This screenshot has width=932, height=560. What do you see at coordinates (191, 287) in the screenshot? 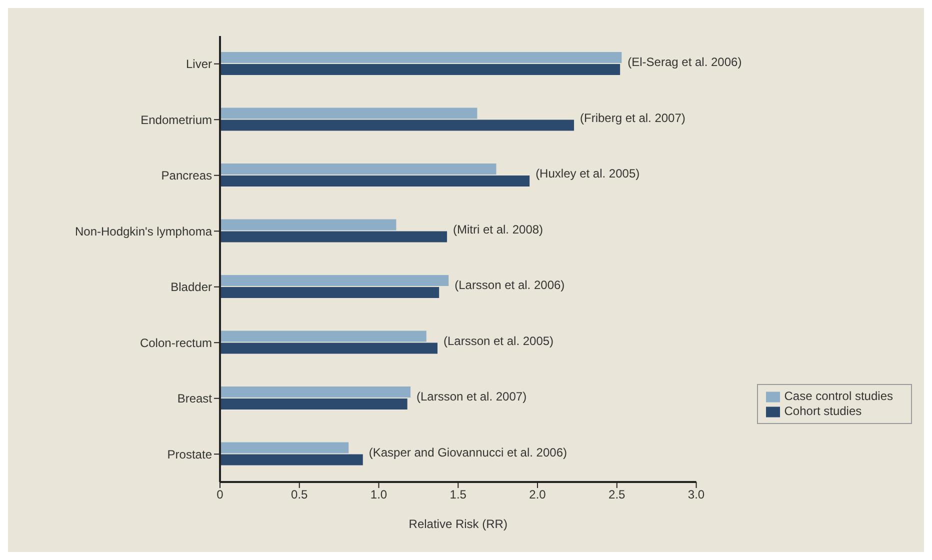
I see `y-tick-label: Bladder` at bounding box center [191, 287].